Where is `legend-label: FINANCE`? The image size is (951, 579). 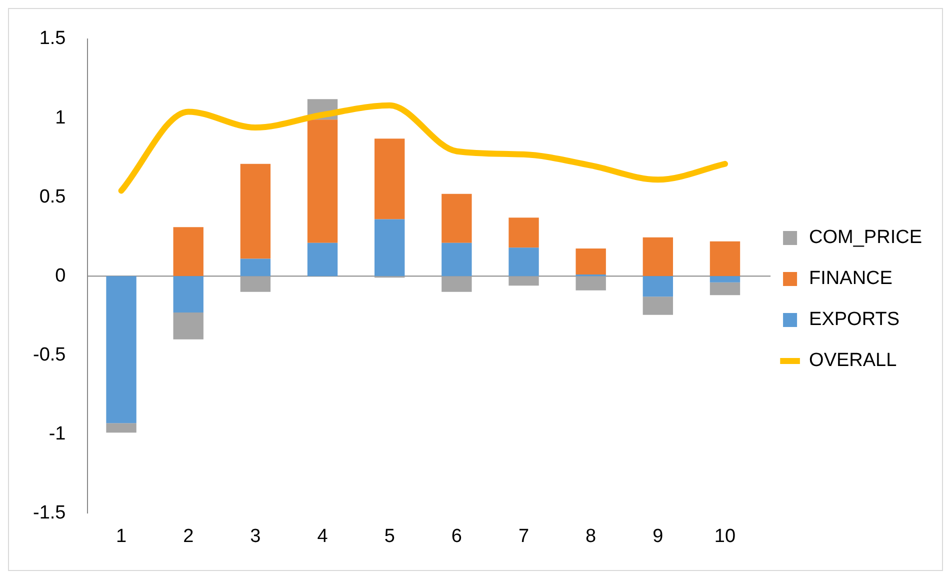 legend-label: FINANCE is located at coordinates (850, 279).